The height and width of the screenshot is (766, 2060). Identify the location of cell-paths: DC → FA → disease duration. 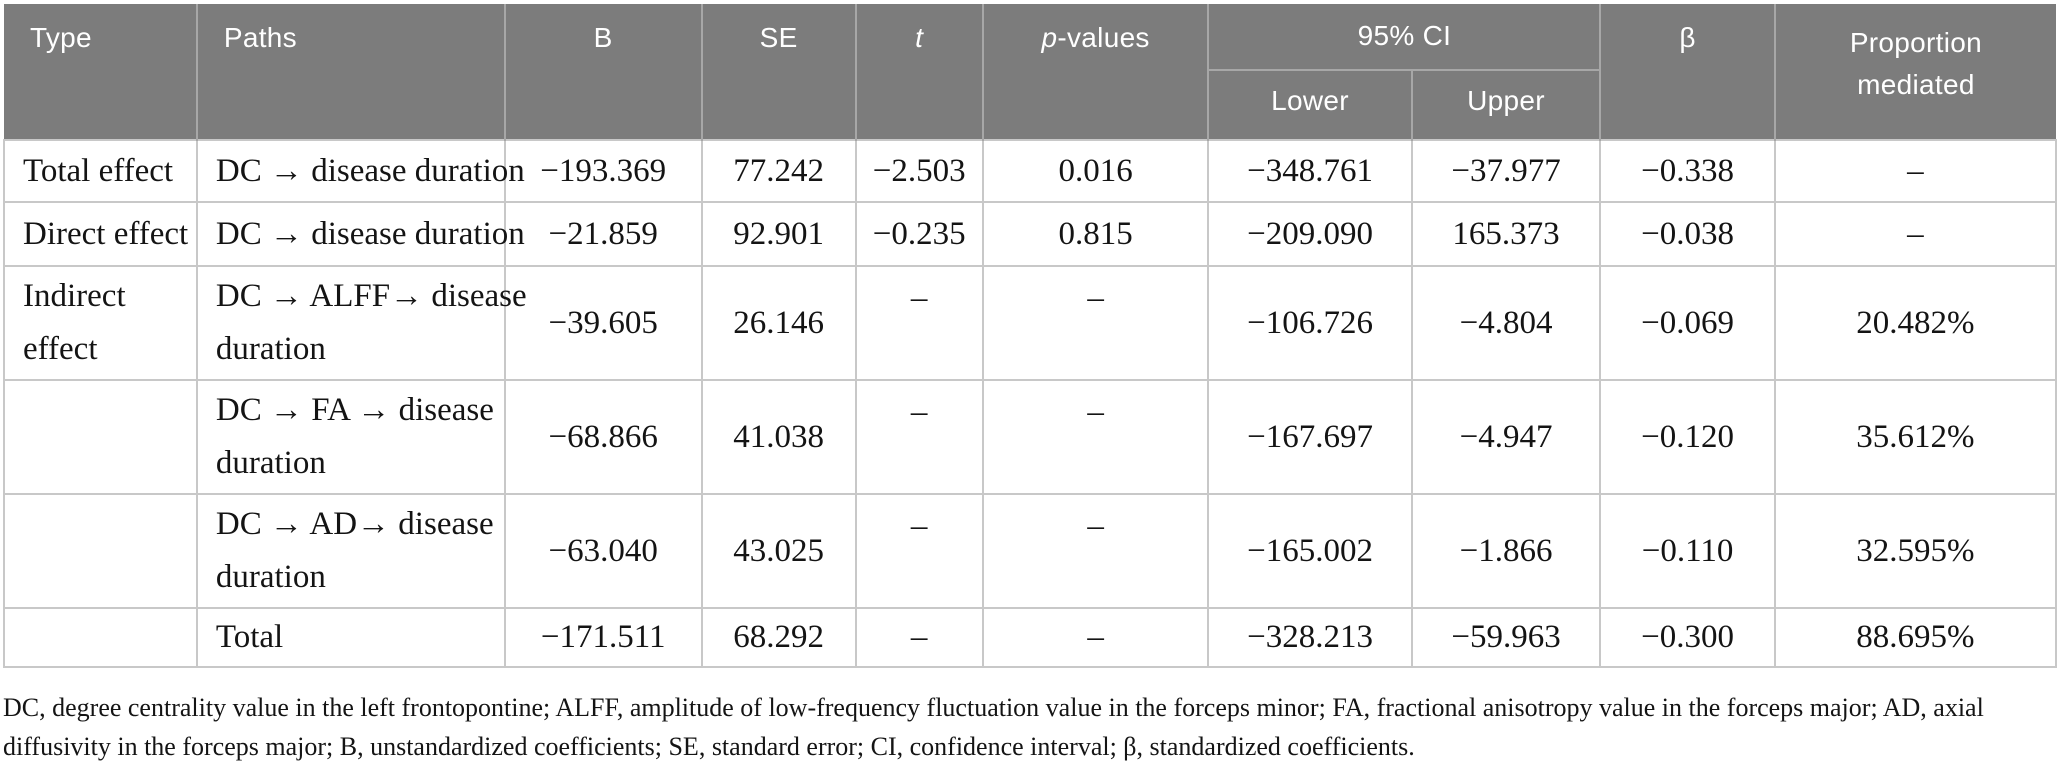
(350, 437).